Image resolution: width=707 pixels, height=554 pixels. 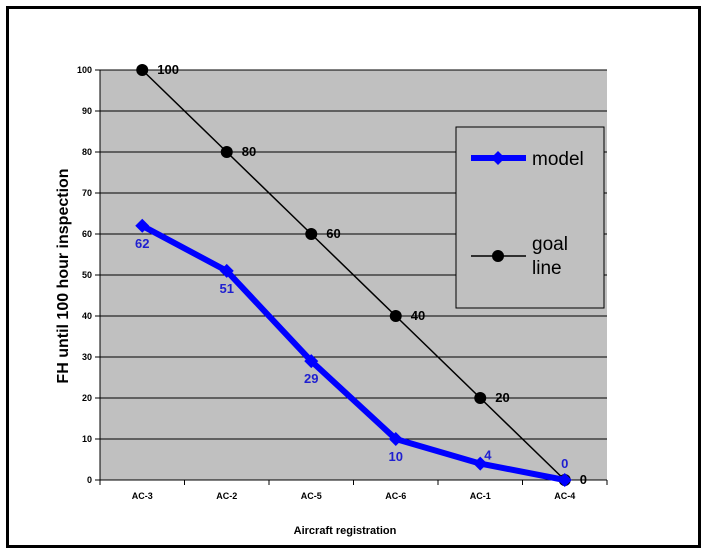 I want to click on x-tick-label: AC-2, so click(x=226, y=496).